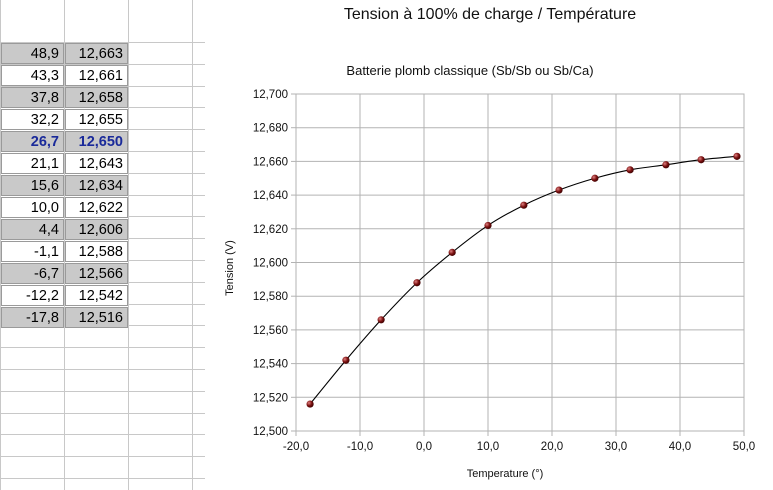  What do you see at coordinates (270, 129) in the screenshot?
I see `y-tick-label: 12,680` at bounding box center [270, 129].